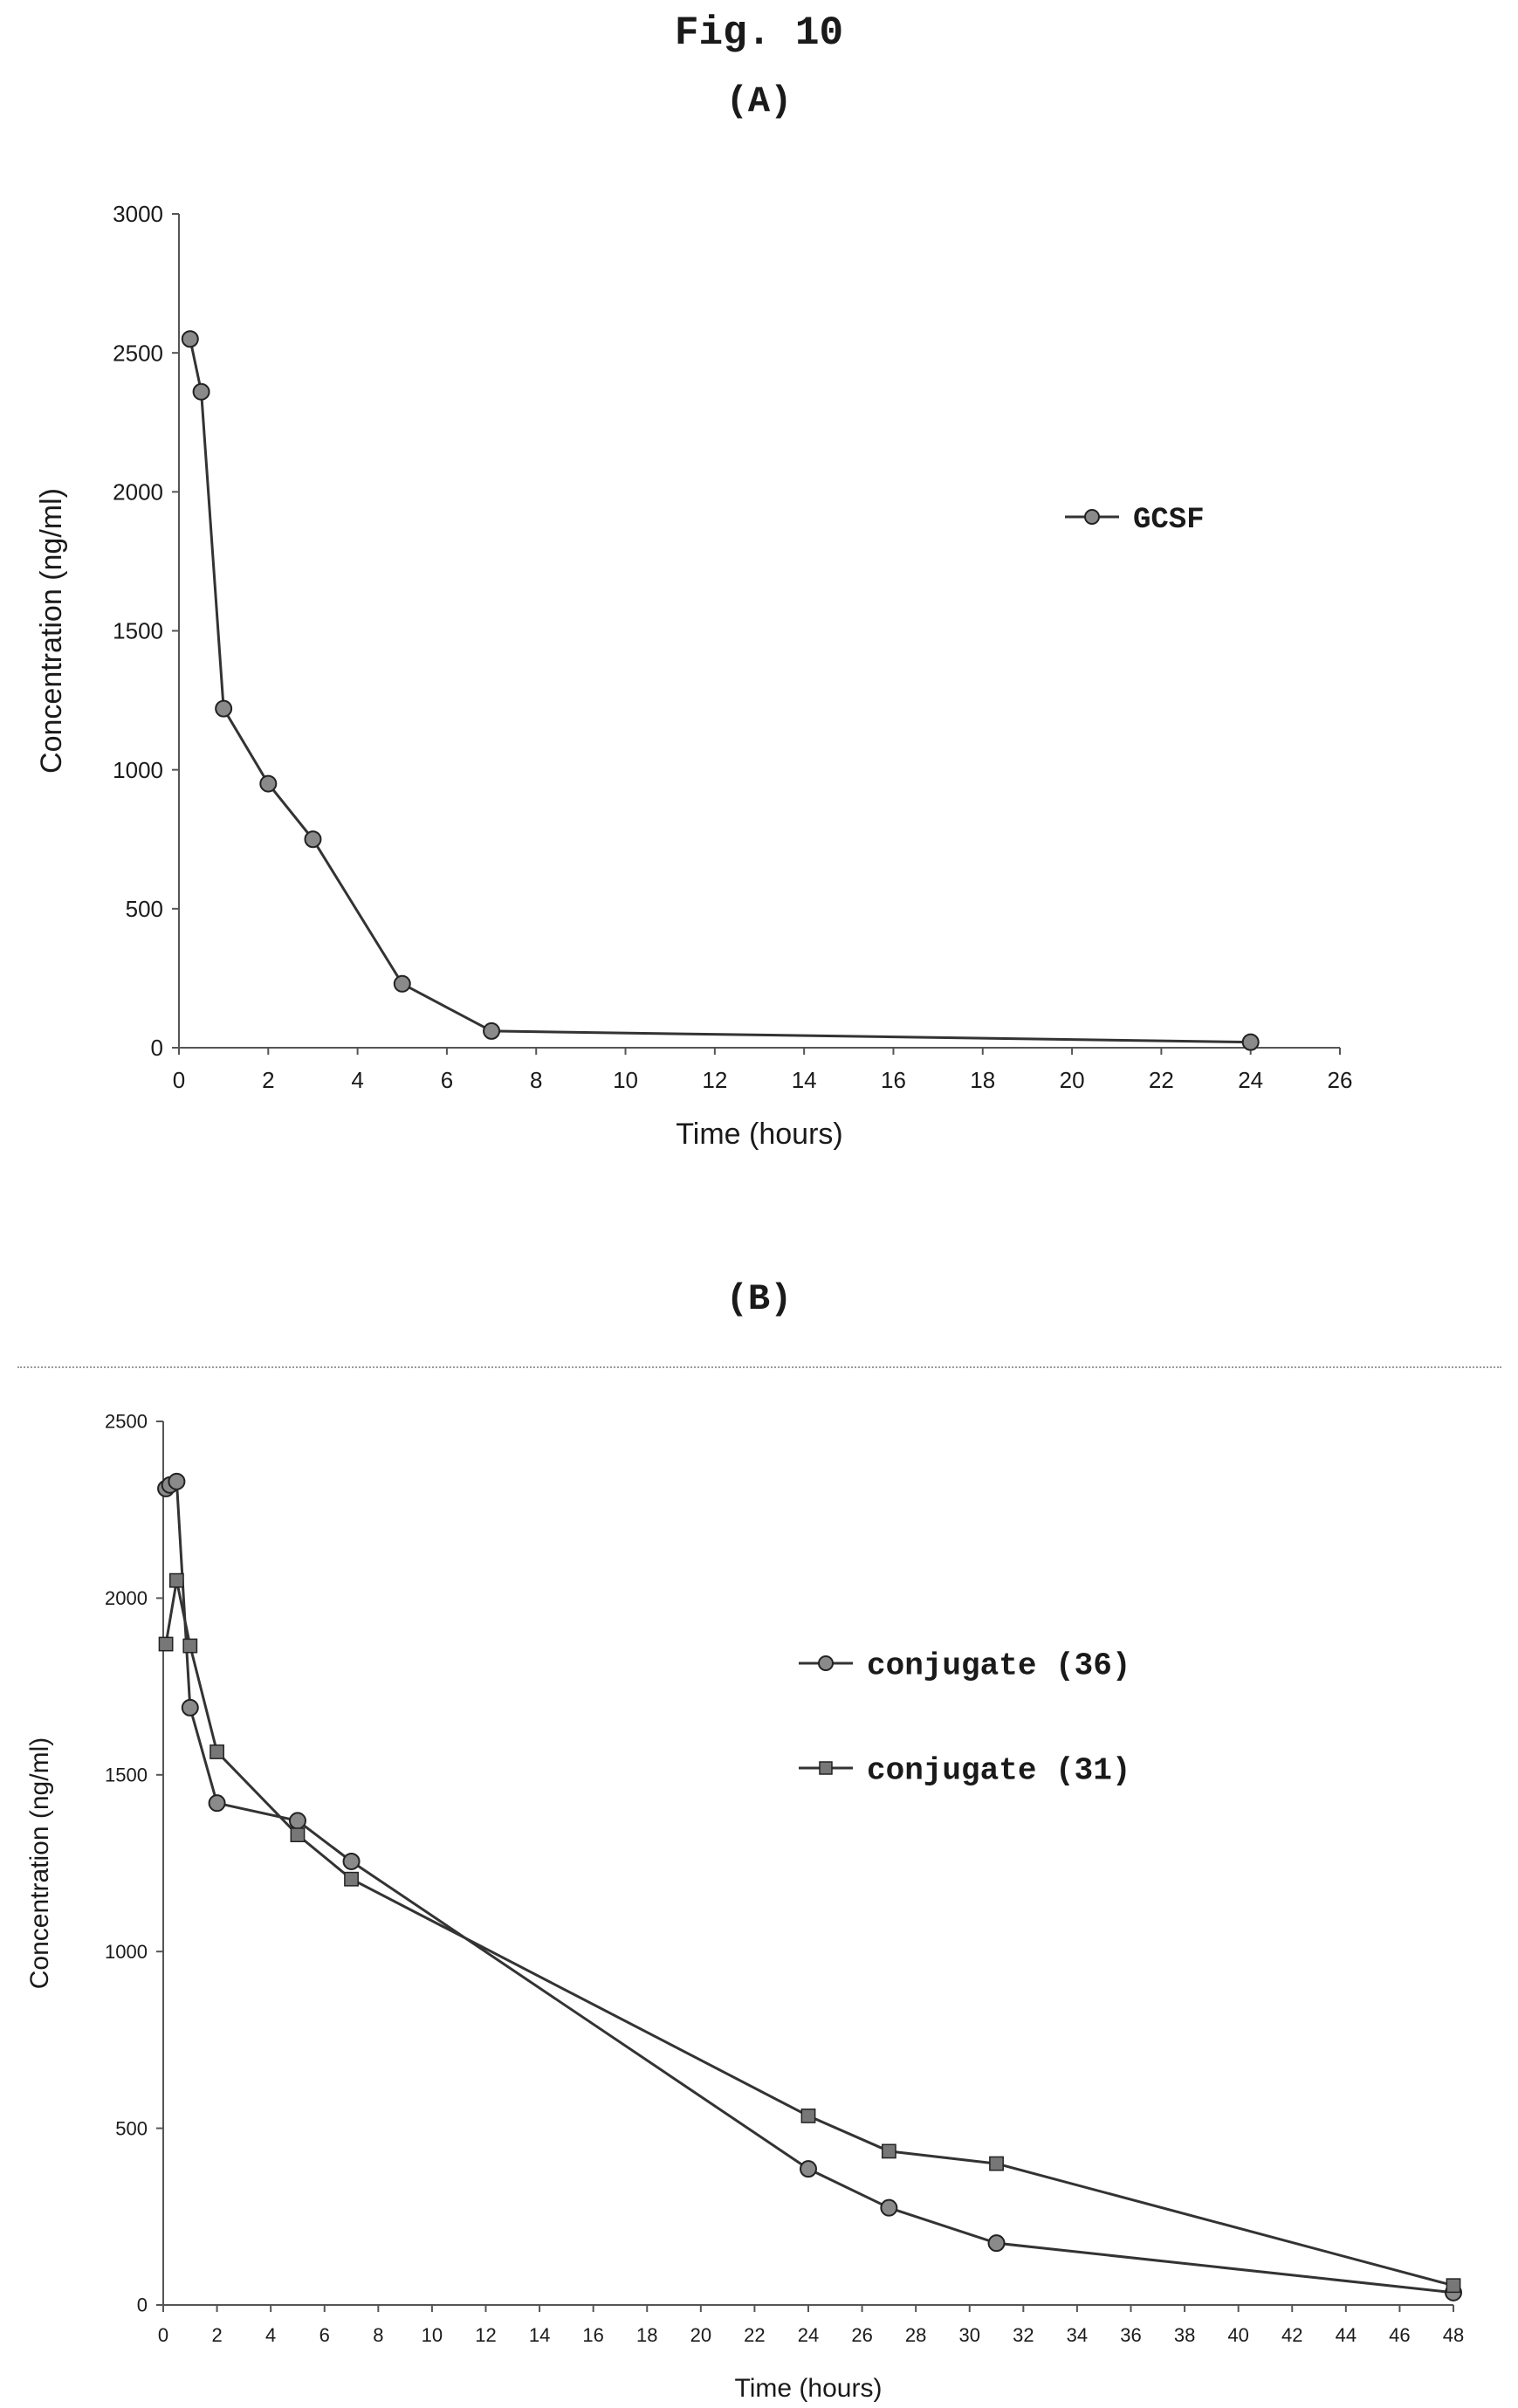 This screenshot has width=1518, height=2408. Describe the element at coordinates (138, 214) in the screenshot. I see `y-tick-label: 3000` at that location.